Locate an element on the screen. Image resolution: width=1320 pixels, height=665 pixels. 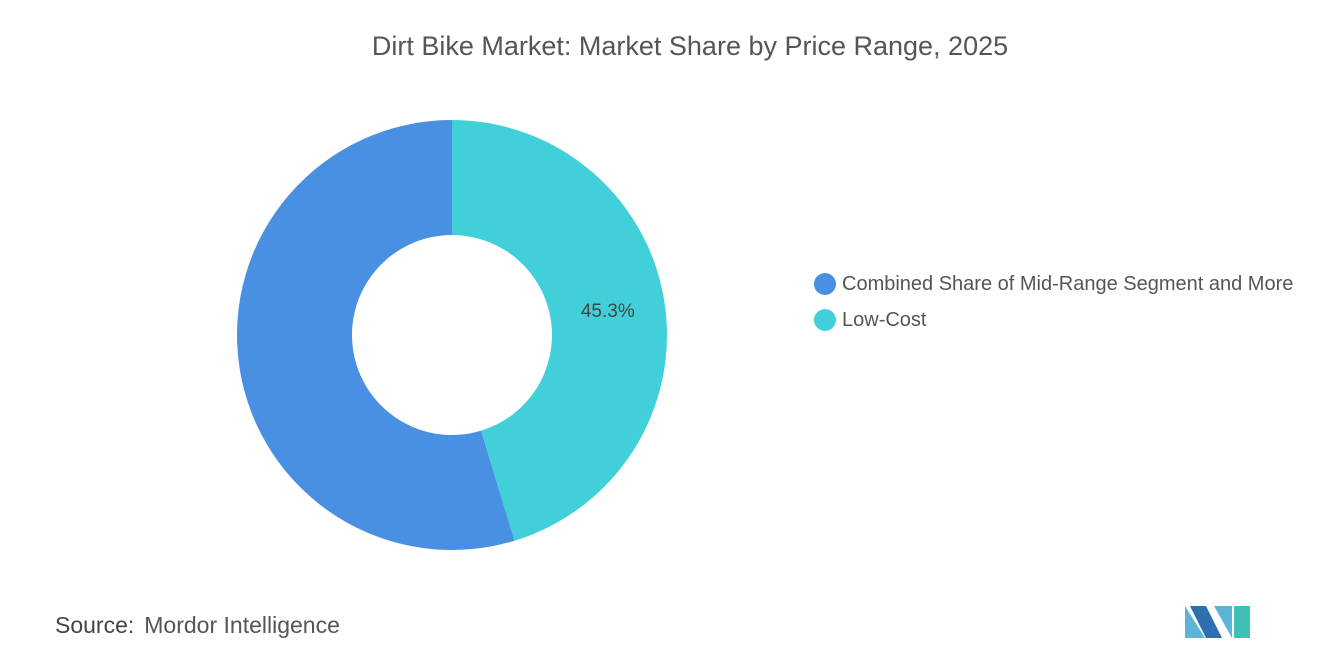
source: Source: Mordor Intelligence is located at coordinates (197, 625).